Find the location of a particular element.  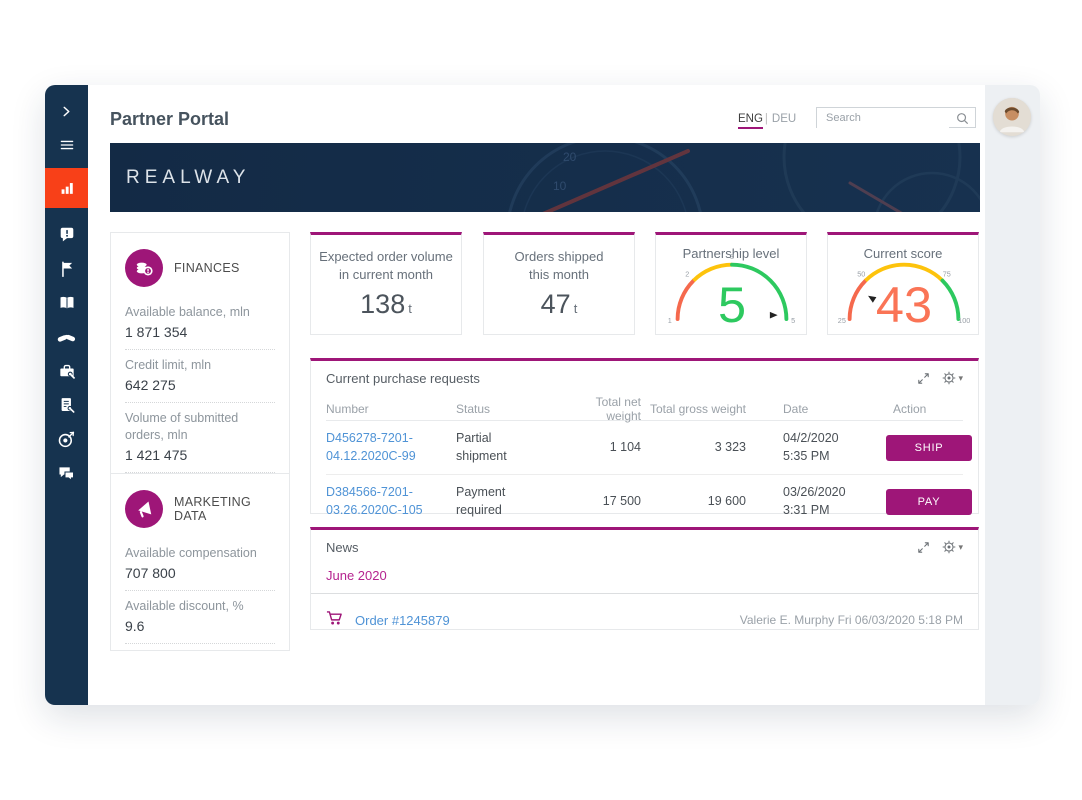

news-period: June 2020 is located at coordinates (356, 575).